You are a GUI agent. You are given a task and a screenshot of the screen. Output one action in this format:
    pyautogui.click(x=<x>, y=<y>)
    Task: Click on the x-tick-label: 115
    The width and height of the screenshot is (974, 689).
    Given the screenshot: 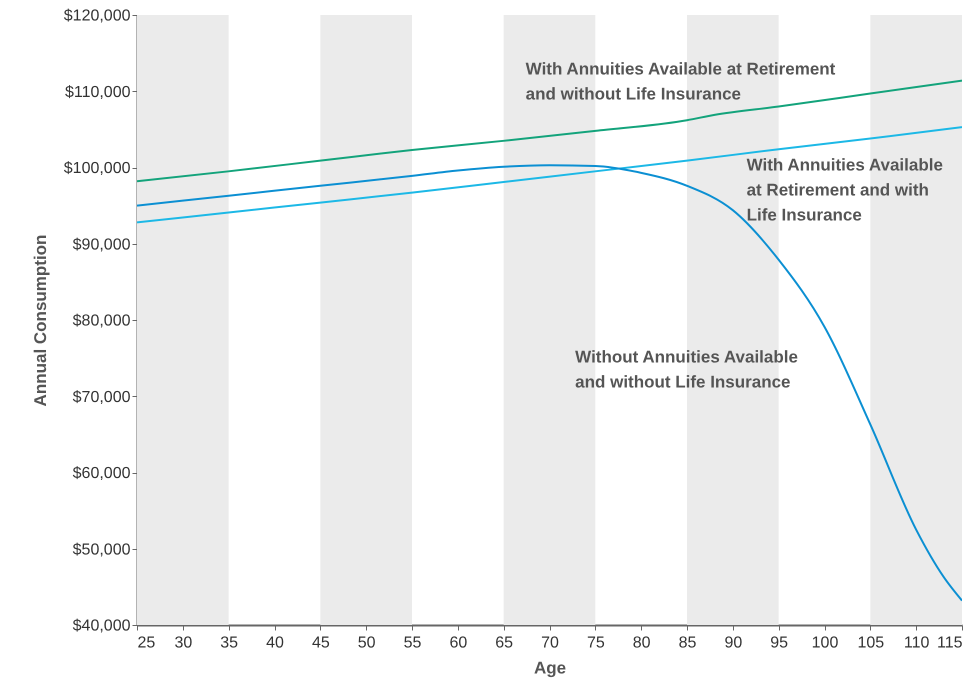 What is the action you would take?
    pyautogui.click(x=949, y=643)
    